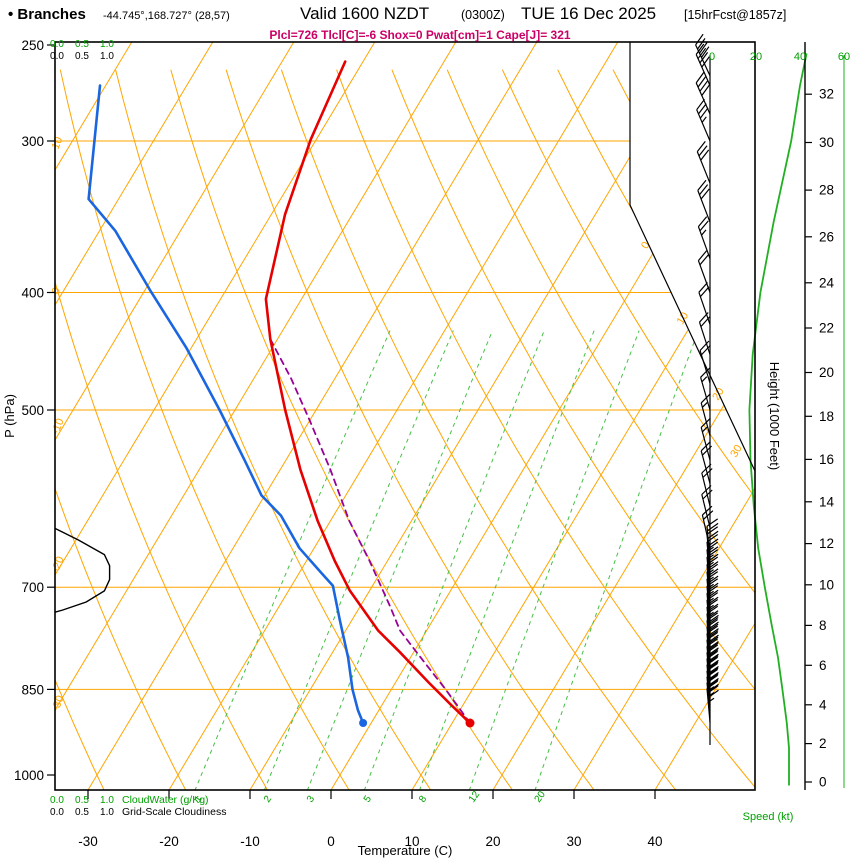 The image size is (850, 860). Describe the element at coordinates (823, 665) in the screenshot. I see `height-tick-label: 6` at that location.